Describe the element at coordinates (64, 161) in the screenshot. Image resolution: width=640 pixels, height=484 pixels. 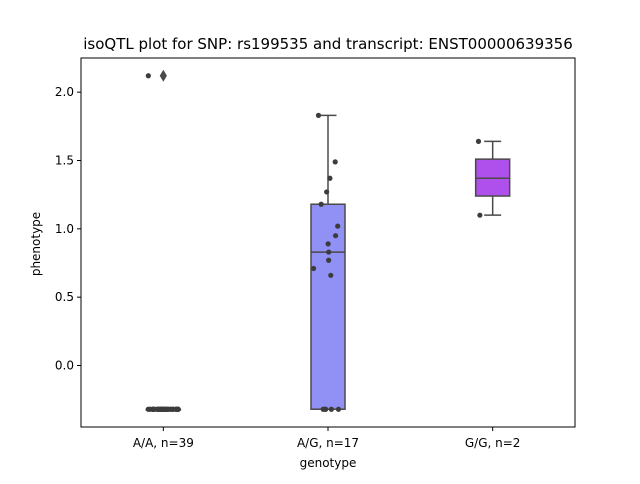
I see `y-tick-label: 1.5` at that location.